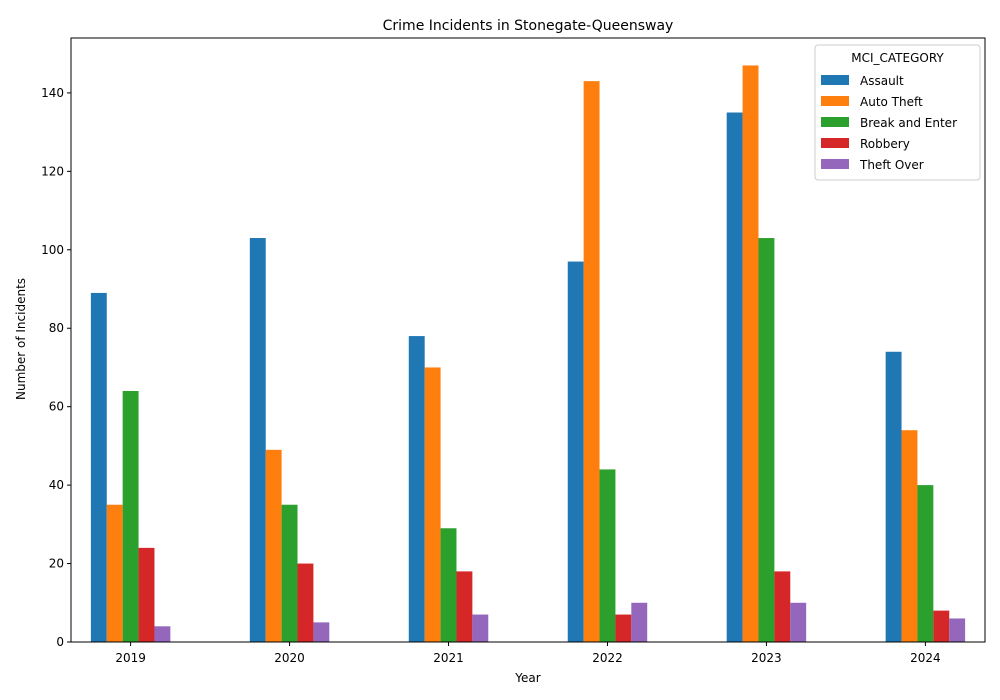  I want to click on y-tick-label: 60, so click(56, 407).